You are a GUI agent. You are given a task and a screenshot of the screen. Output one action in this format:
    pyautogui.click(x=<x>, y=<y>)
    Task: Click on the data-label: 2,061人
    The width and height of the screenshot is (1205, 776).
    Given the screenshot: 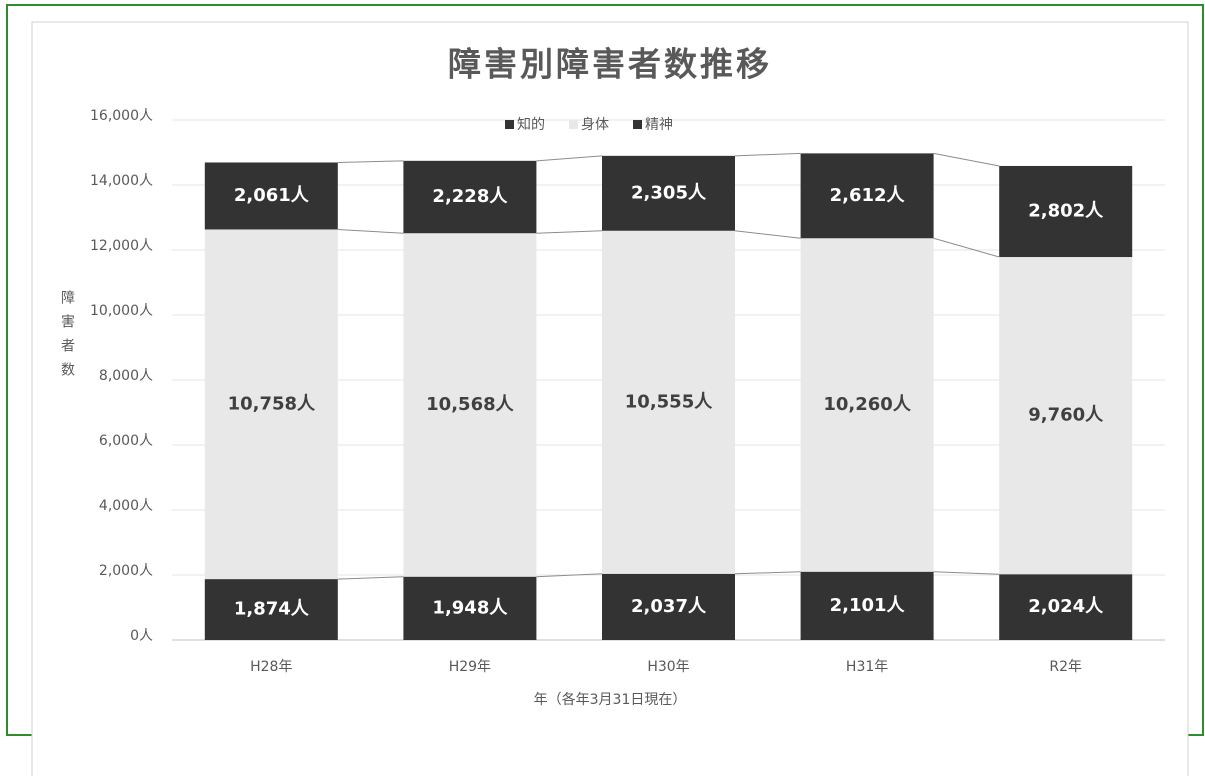 What is the action you would take?
    pyautogui.click(x=272, y=195)
    